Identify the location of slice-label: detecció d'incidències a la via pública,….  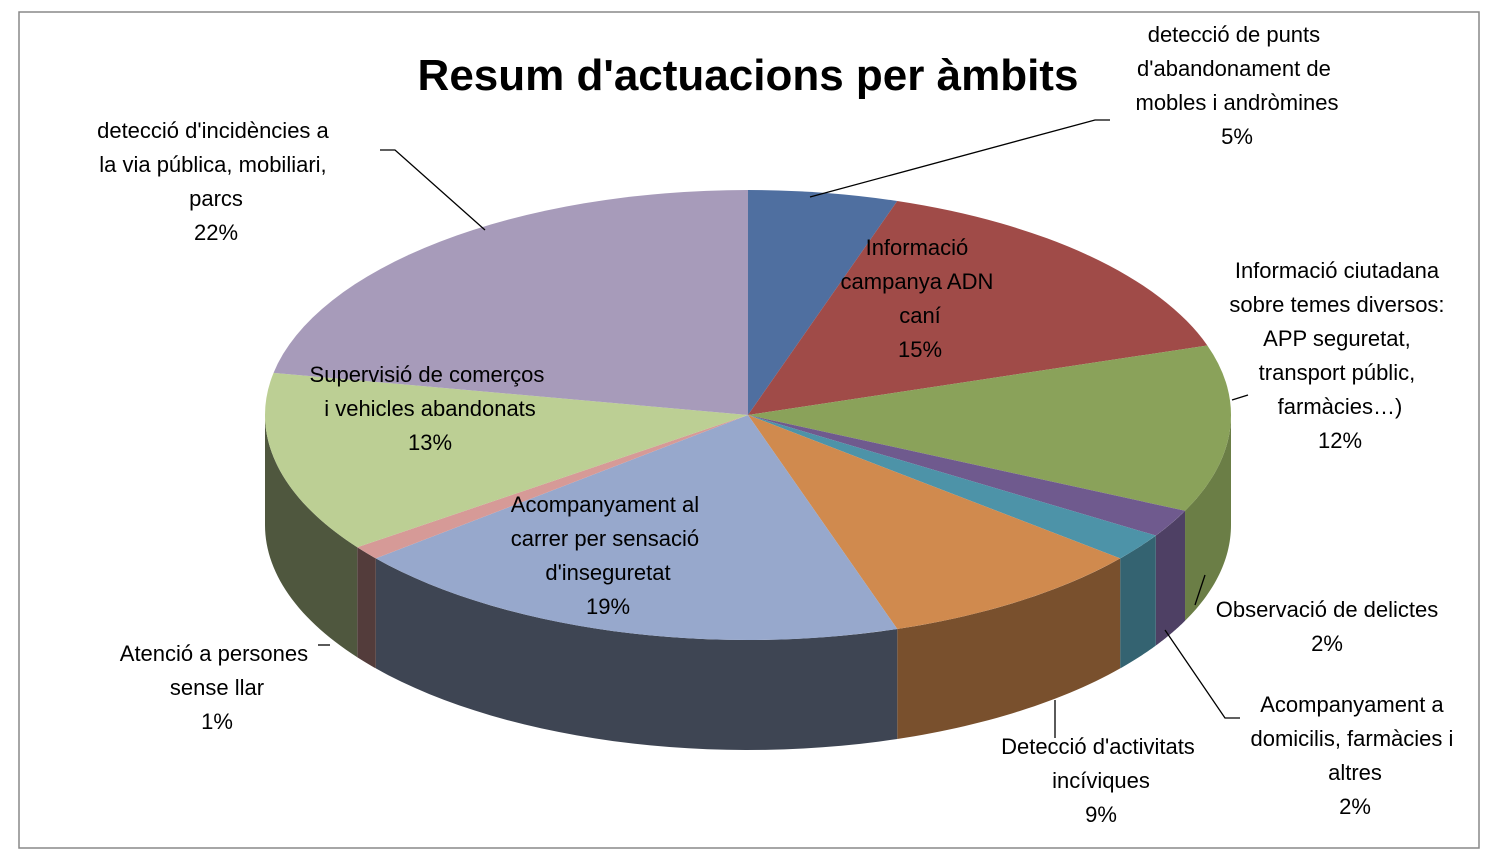
(216, 164).